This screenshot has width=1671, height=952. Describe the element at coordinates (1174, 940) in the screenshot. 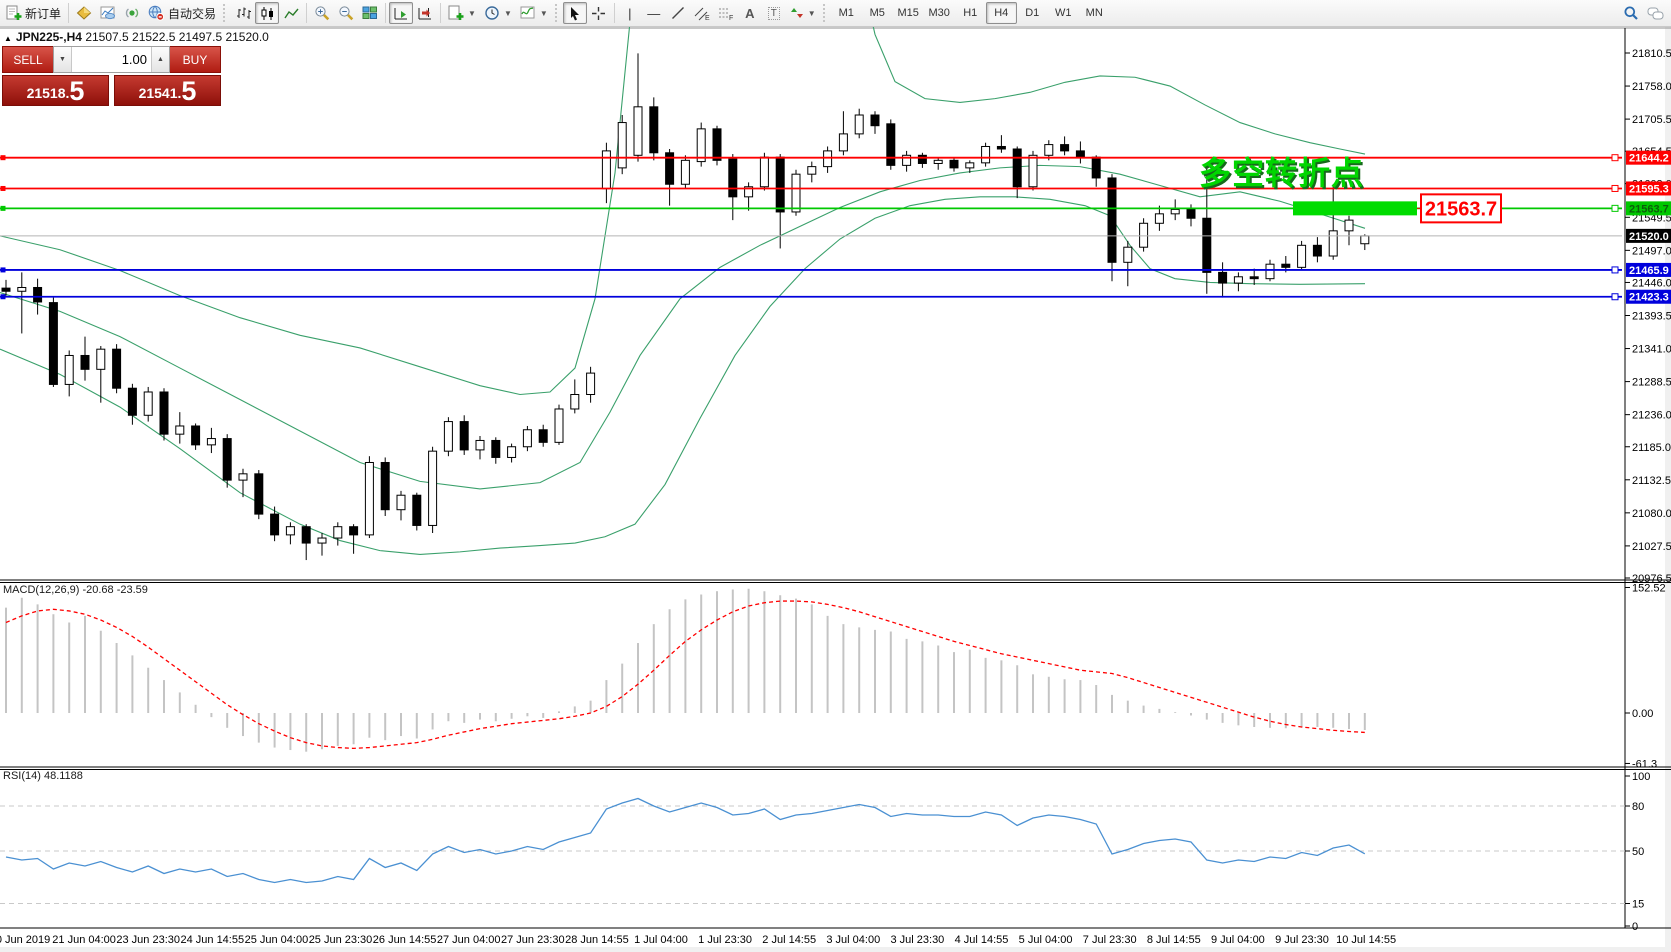

I see `time-axis-label: 8 Jul 14:55` at that location.